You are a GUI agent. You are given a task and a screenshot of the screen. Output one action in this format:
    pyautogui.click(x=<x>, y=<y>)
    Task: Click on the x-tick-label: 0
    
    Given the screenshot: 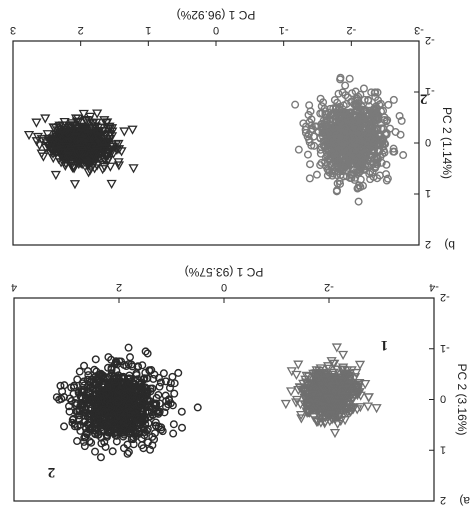 What is the action you would take?
    pyautogui.click(x=224, y=287)
    